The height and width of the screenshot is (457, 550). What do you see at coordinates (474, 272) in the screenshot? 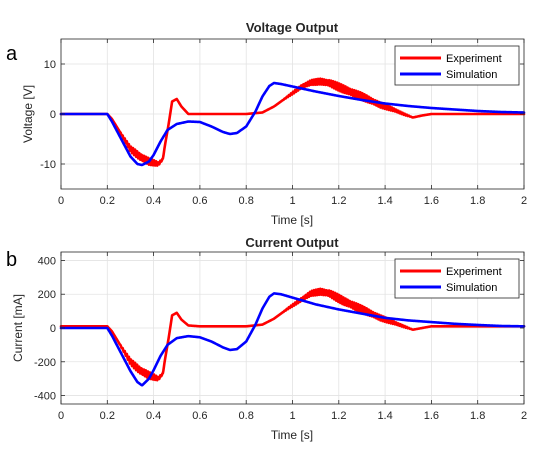
I see `current-legend-experiment-label: Experiment` at bounding box center [474, 272].